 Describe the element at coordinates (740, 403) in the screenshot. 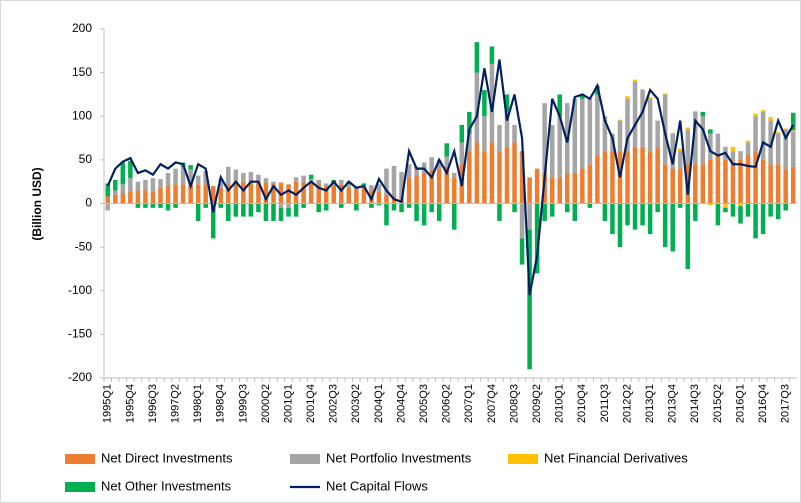

I see `x-tick-label: 2016Q1` at that location.